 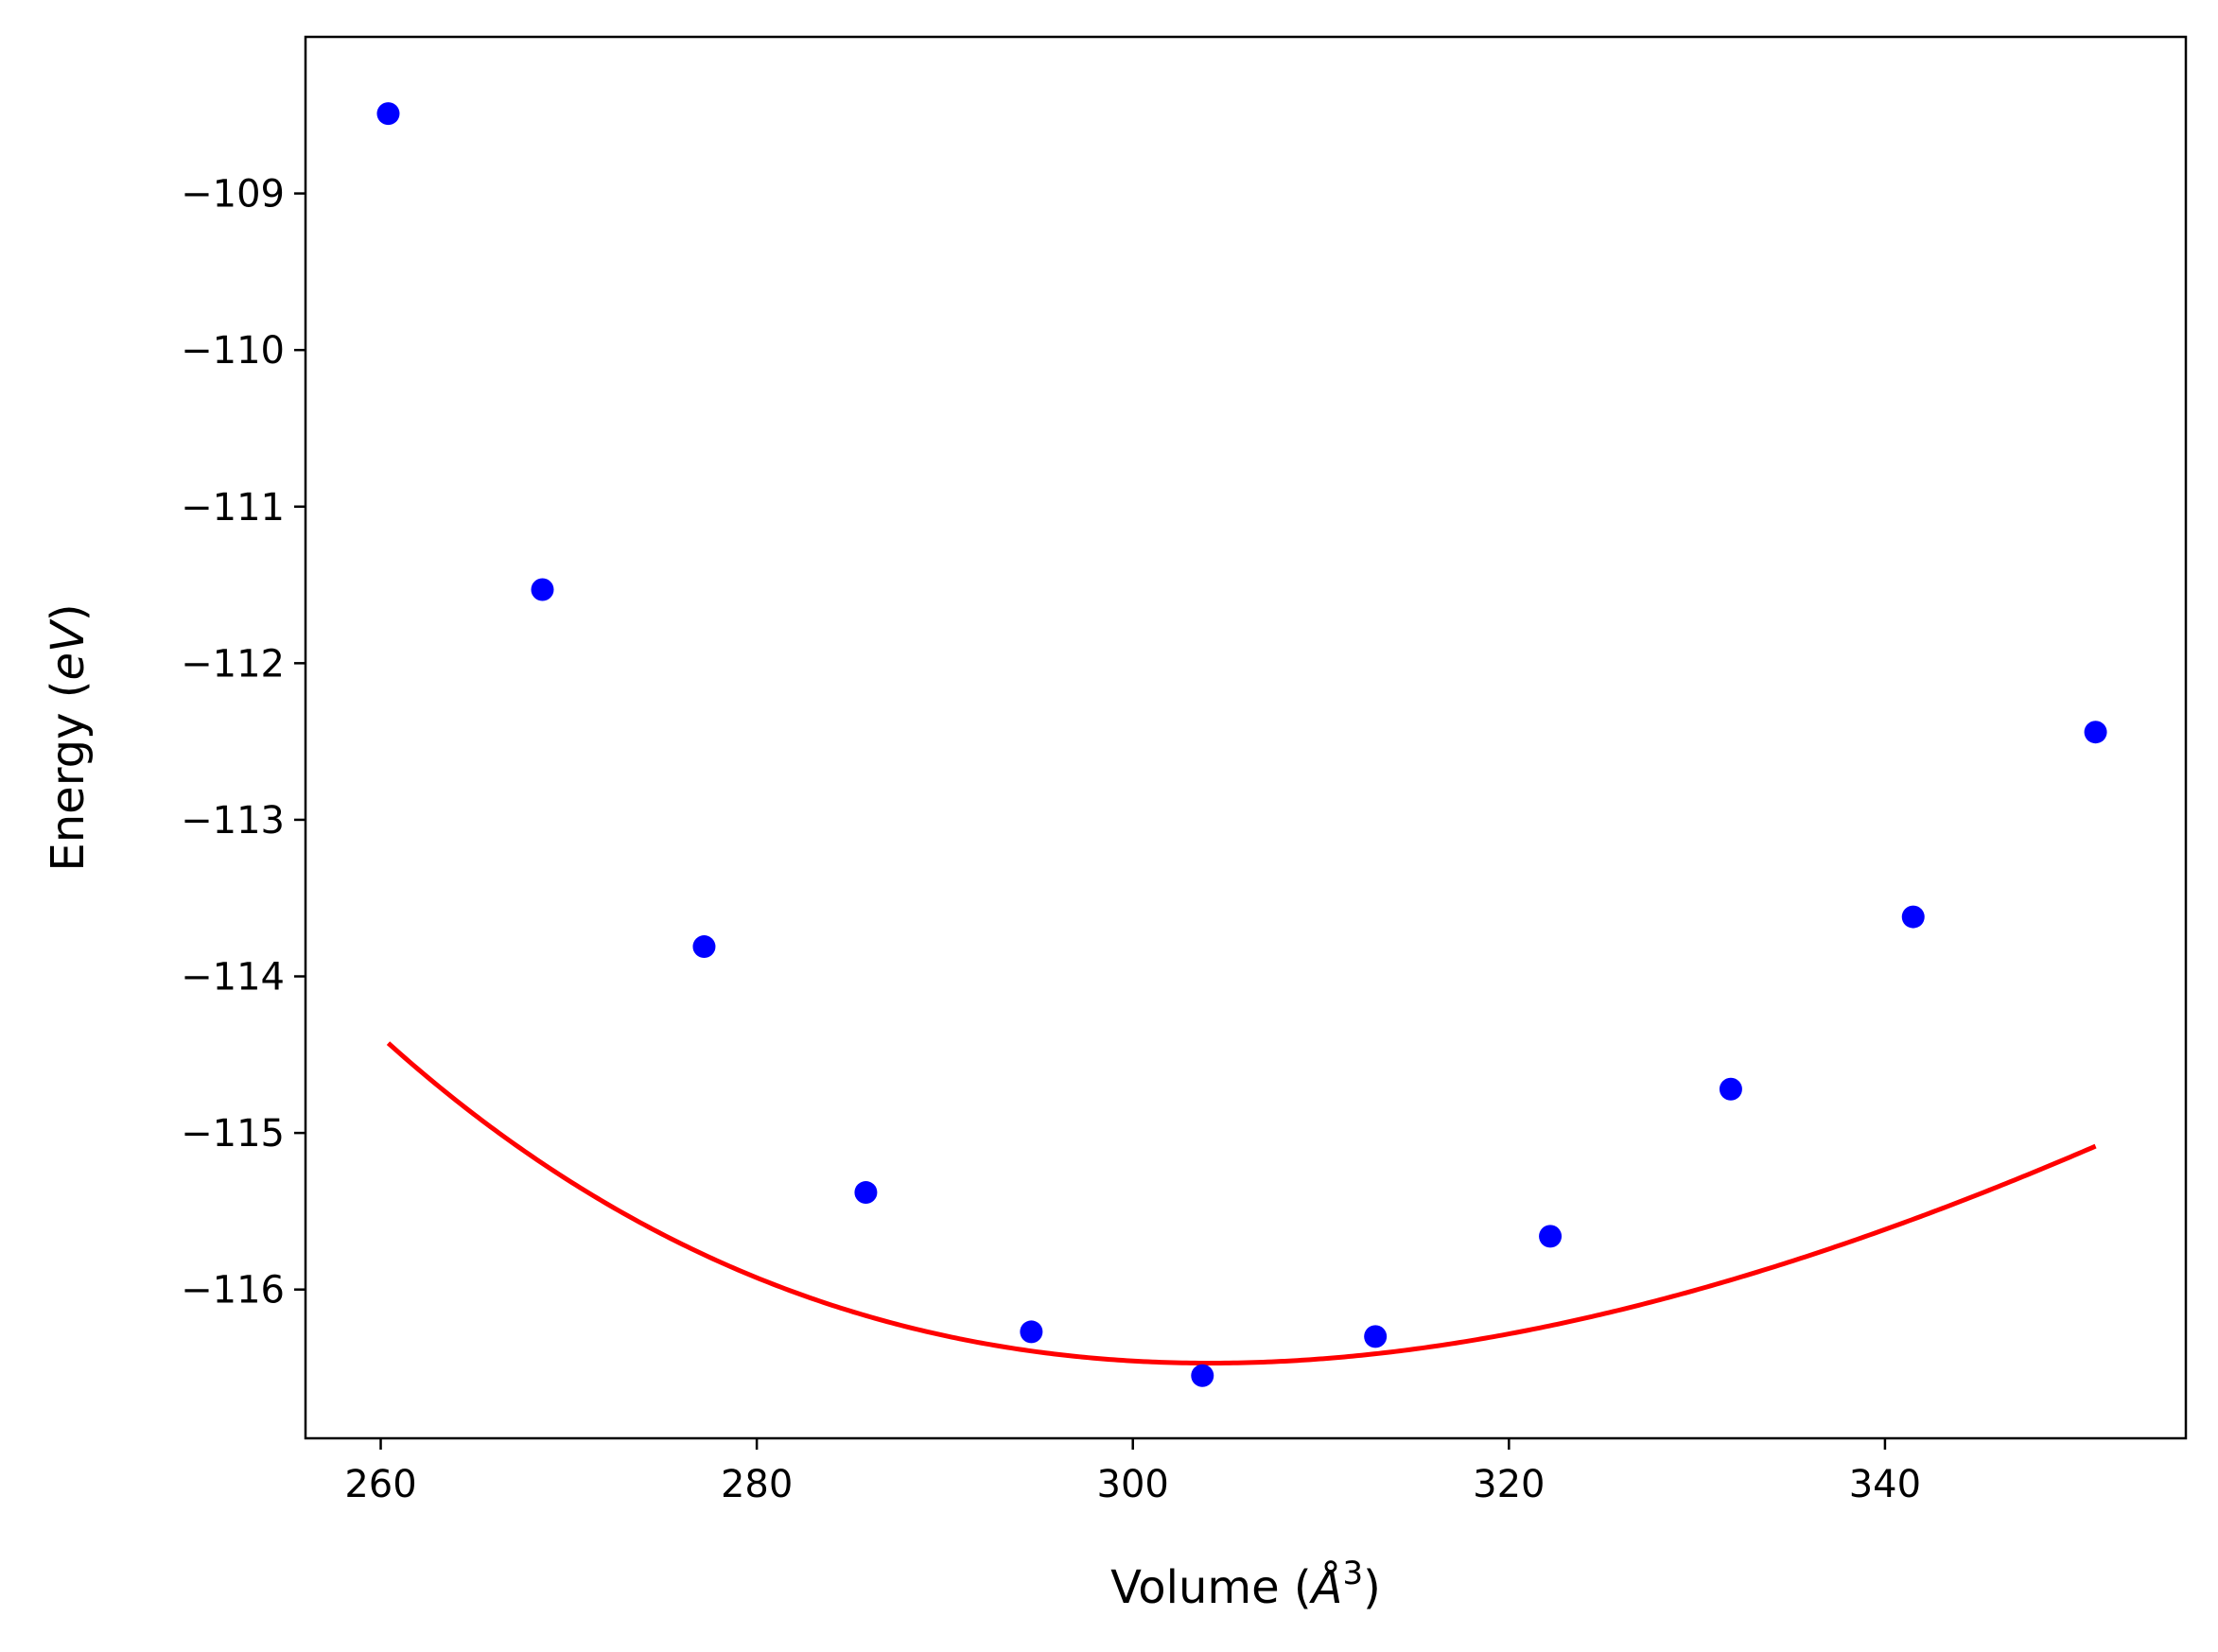 What do you see at coordinates (233, 1291) in the screenshot?
I see `y-tick-label: −116` at bounding box center [233, 1291].